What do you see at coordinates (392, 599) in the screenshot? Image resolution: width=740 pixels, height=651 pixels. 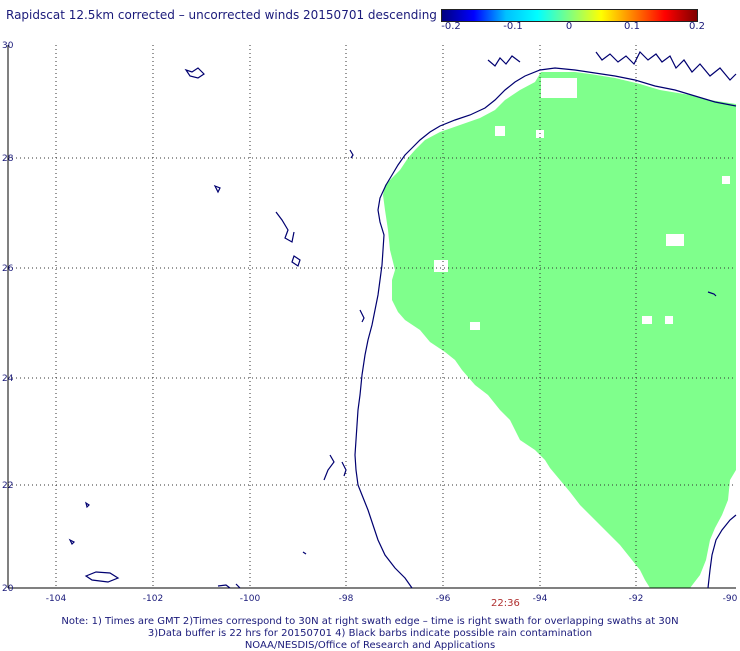 I see `longitude-labels: -104 -102 -100 -98 -96 -94 -92 -90` at bounding box center [392, 599].